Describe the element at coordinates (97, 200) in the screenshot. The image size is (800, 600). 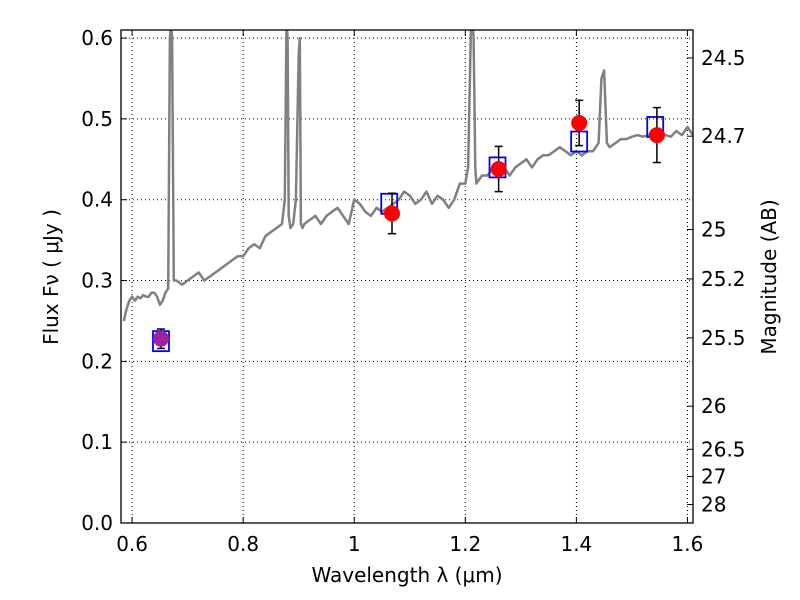
I see `y-tick-label: 0.4` at that location.